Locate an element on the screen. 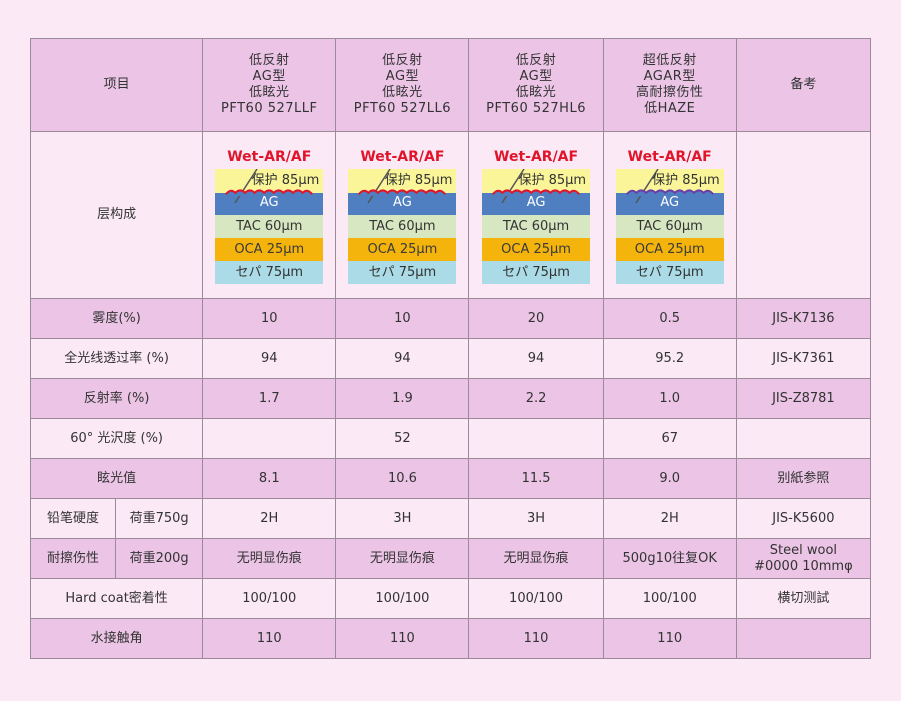 Image resolution: width=901 pixels, height=701 pixels. table-row: 60° 光沢度 (%) 52 67 is located at coordinates (450, 438).